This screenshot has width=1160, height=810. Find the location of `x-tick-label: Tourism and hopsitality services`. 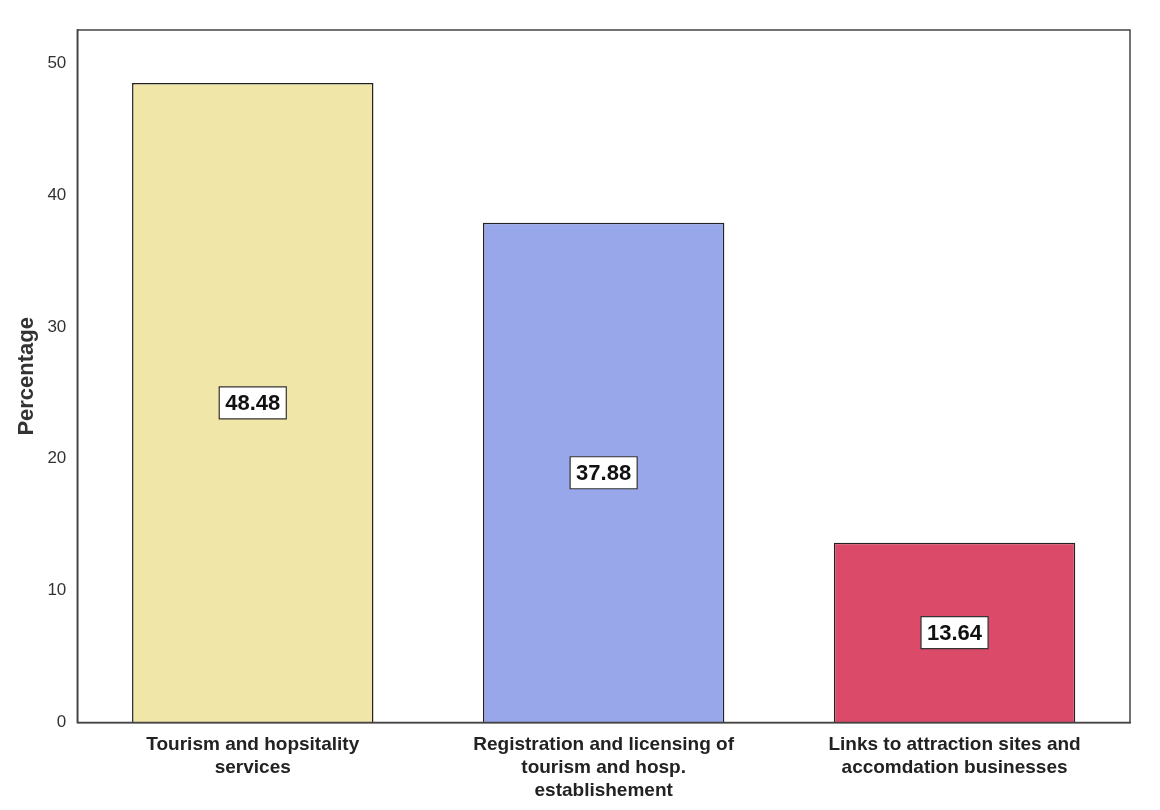

x-tick-label: Tourism and hopsitality services is located at coordinates (253, 755).